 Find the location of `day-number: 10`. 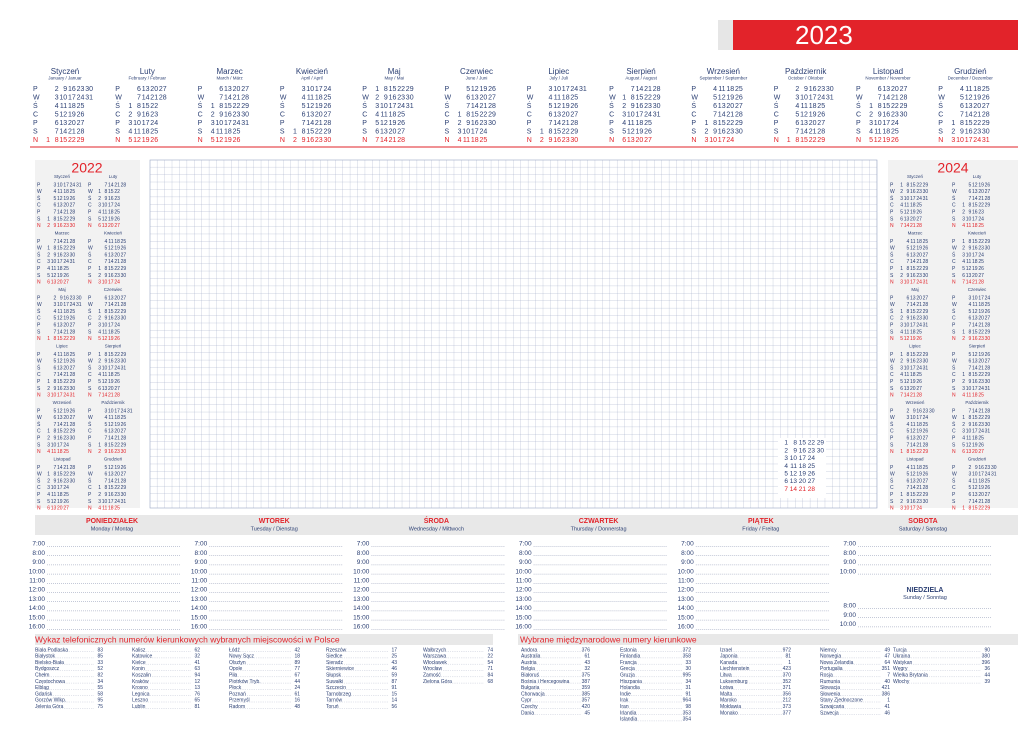

day-number: 10 is located at coordinates (907, 326).